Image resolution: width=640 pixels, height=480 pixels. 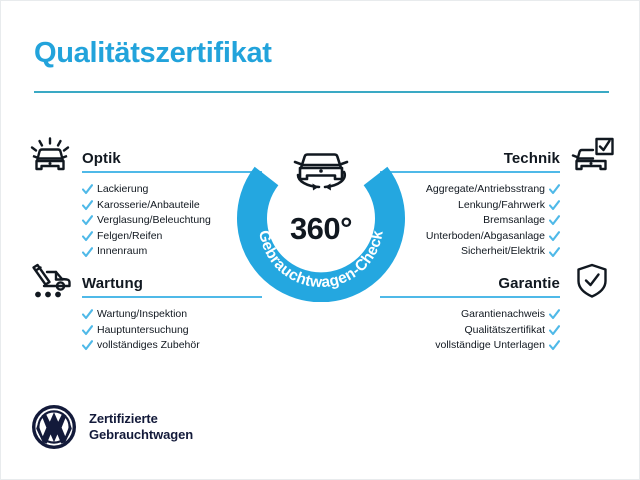 What do you see at coordinates (470, 172) in the screenshot?
I see `section-technik-divider` at bounding box center [470, 172].